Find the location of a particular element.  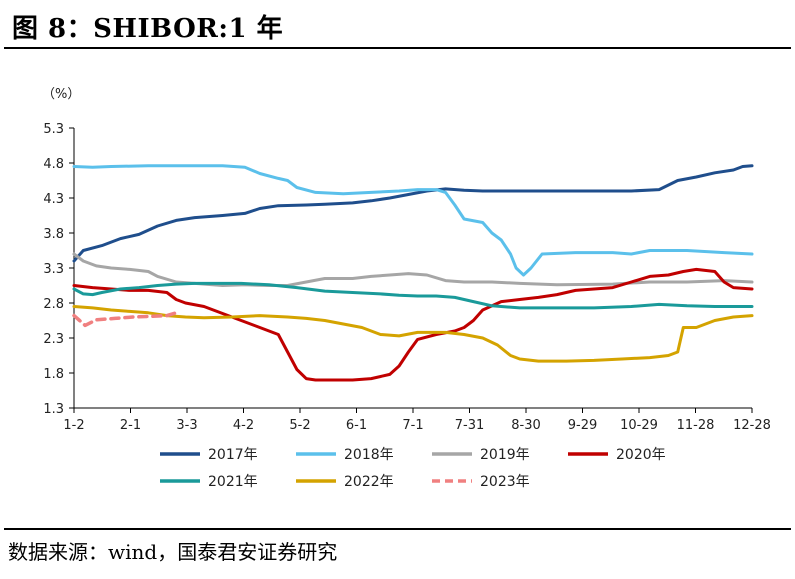

page-title: 图 8：SHIBOR:1 年 is located at coordinates (148, 29).